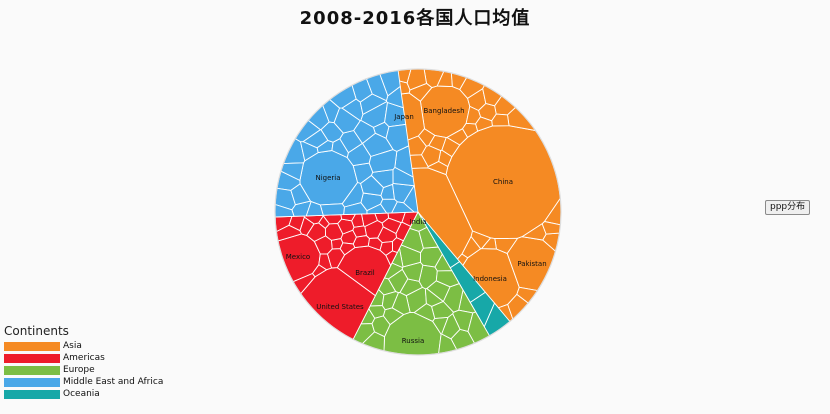 The image size is (830, 414). I want to click on country-label: Bangladesh, so click(443, 111).